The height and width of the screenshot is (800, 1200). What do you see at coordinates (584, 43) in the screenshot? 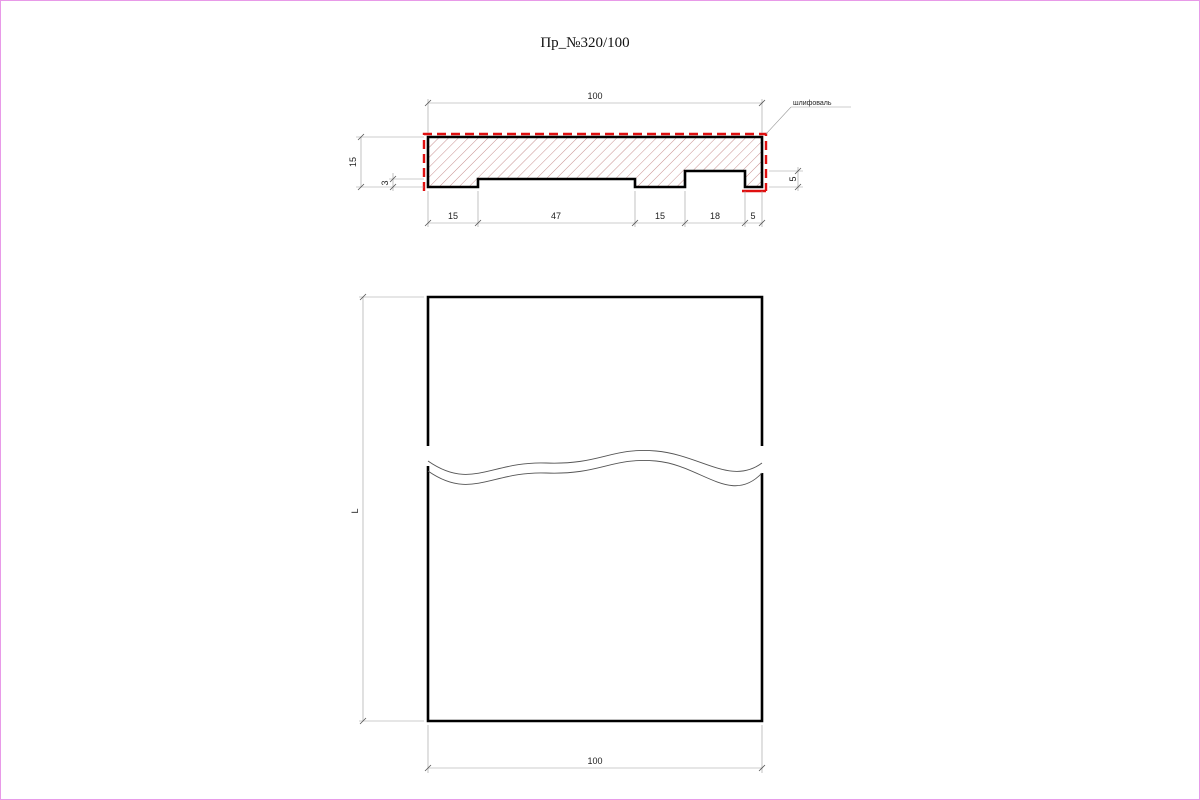
I see `drawing-title: Пр_№320/100` at bounding box center [584, 43].